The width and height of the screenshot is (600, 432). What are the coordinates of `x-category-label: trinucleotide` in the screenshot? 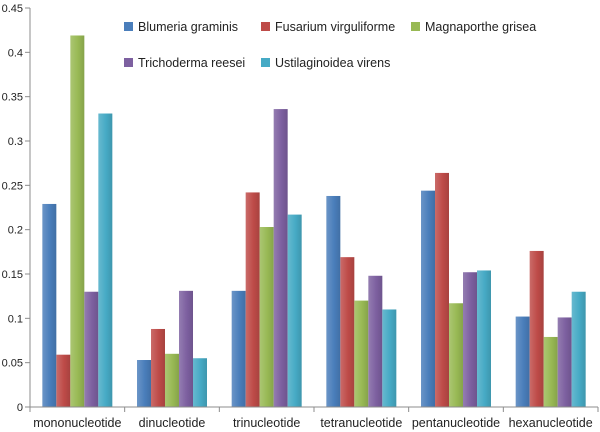 It's located at (266, 423).